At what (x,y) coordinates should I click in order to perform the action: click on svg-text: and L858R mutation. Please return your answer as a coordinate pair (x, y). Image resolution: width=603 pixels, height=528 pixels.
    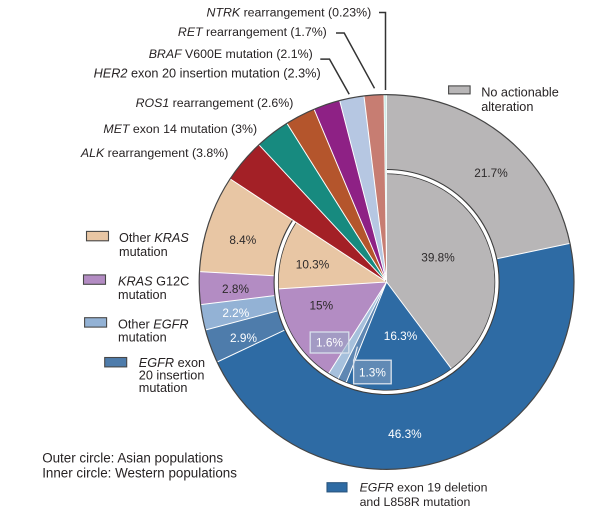
    Looking at the image, I should click on (415, 502).